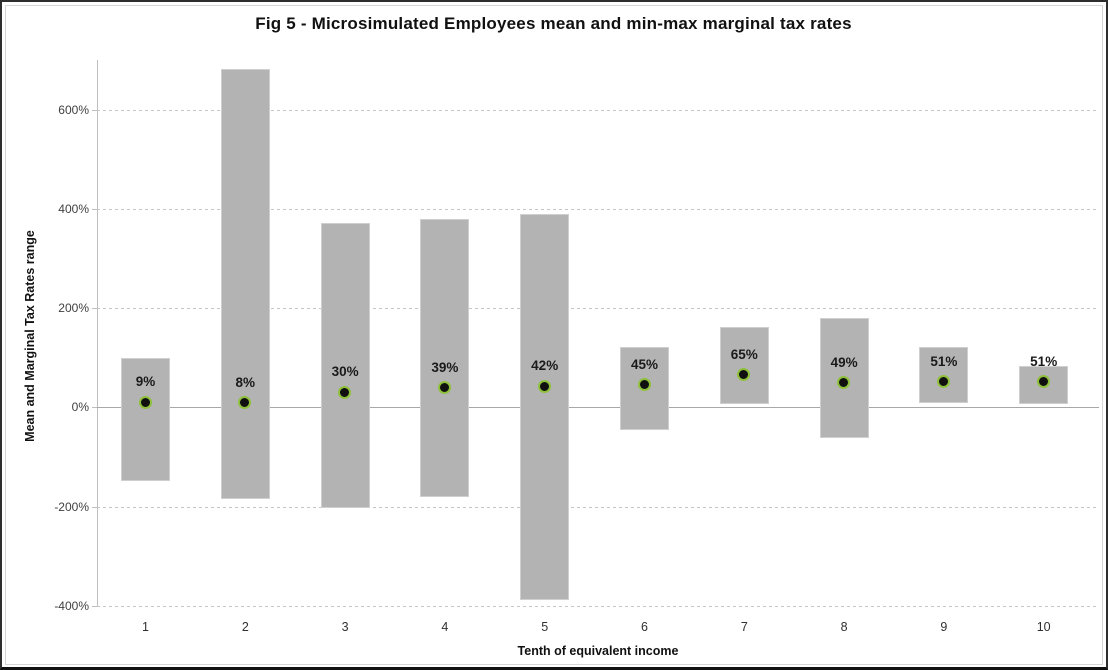  I want to click on mean-value-label: 8%, so click(245, 382).